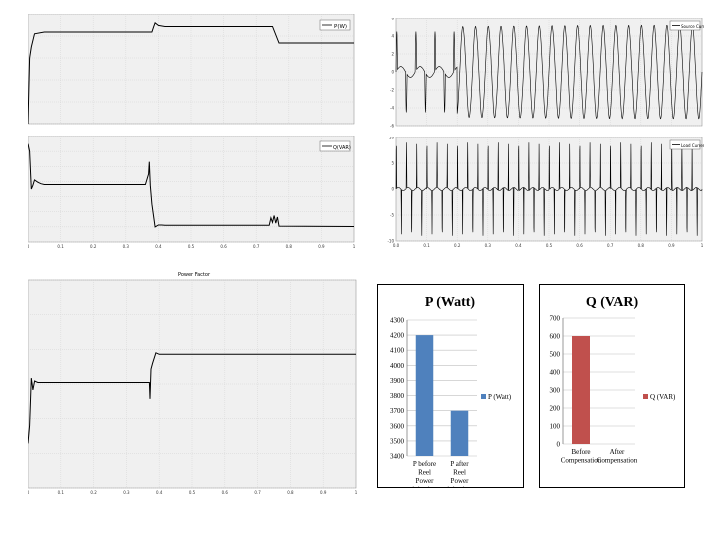 The width and height of the screenshot is (720, 540). What do you see at coordinates (612, 302) in the screenshot?
I see `chart-title: Q (VAR)` at bounding box center [612, 302].